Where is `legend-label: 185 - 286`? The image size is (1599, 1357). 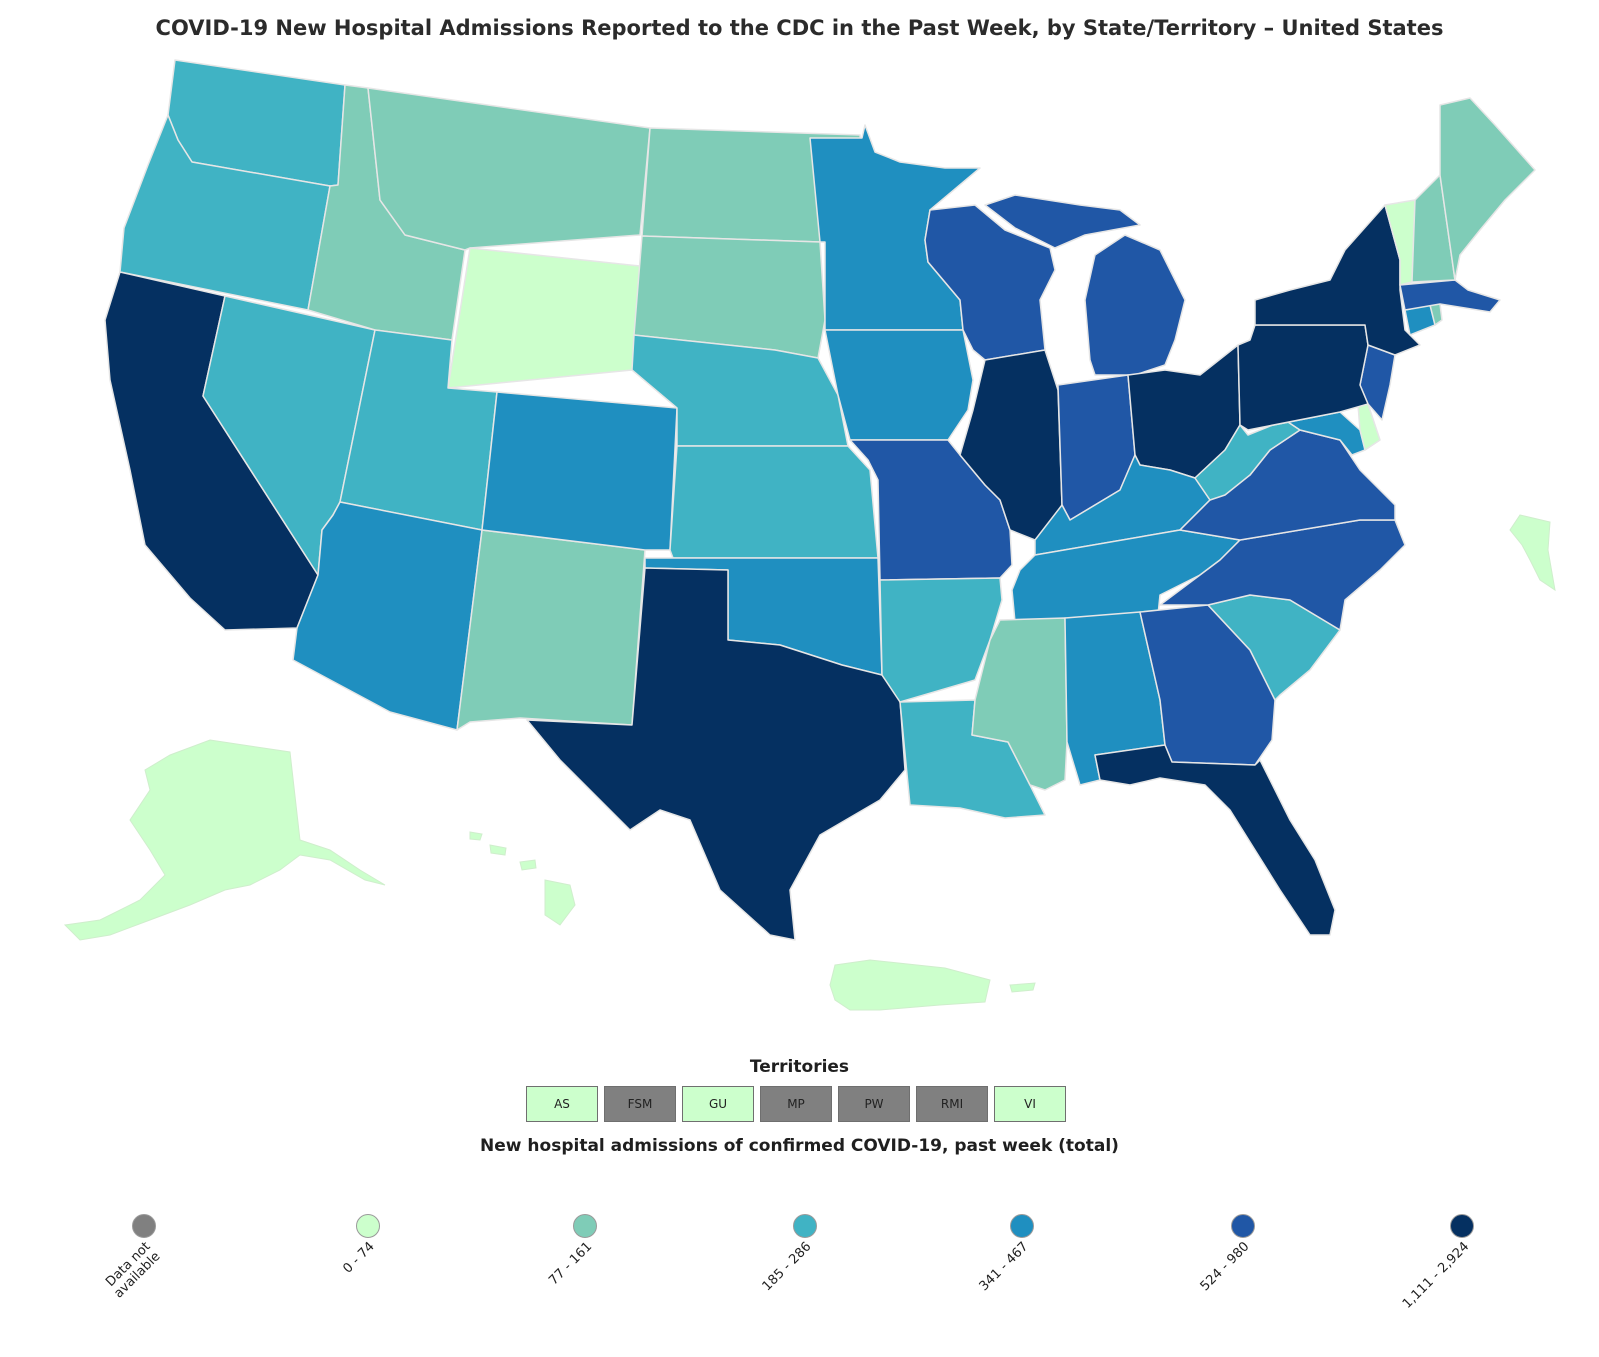
legend-label: 185 - 286 is located at coordinates (787, 1267).